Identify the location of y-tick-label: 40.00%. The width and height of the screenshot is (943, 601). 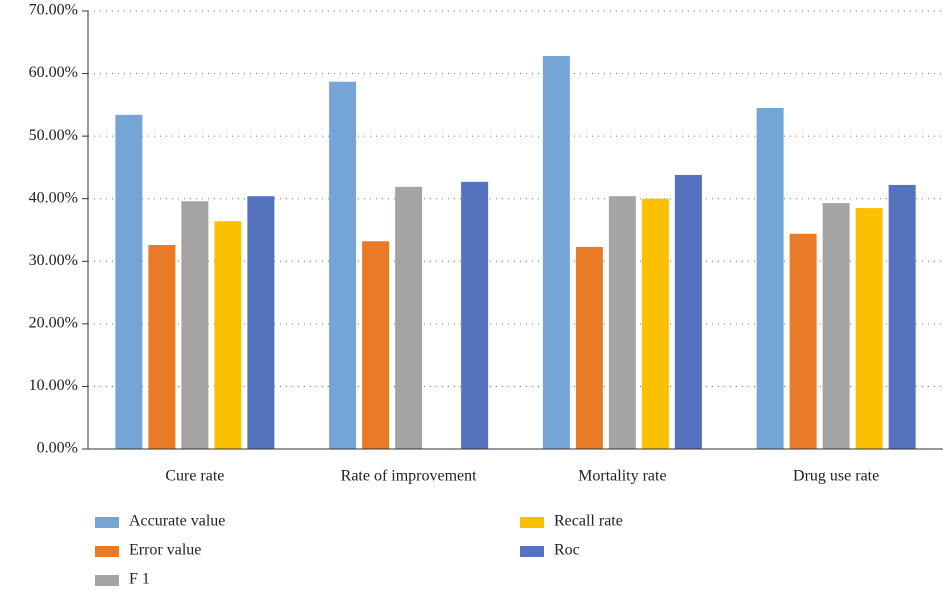
(53, 197).